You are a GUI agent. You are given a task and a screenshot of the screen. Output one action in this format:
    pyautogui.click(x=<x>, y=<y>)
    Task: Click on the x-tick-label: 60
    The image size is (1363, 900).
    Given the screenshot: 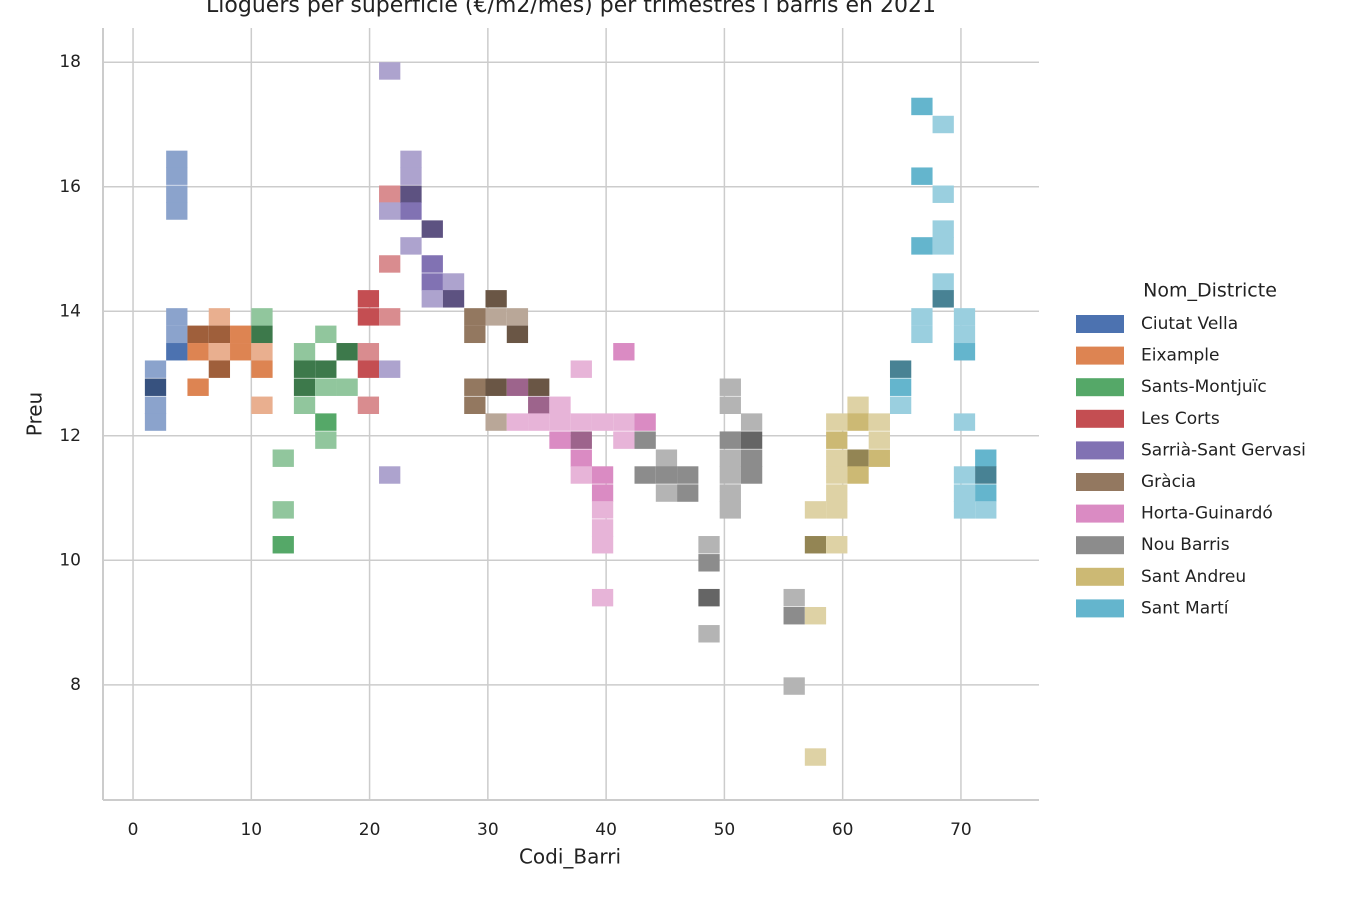 What is the action you would take?
    pyautogui.click(x=843, y=830)
    